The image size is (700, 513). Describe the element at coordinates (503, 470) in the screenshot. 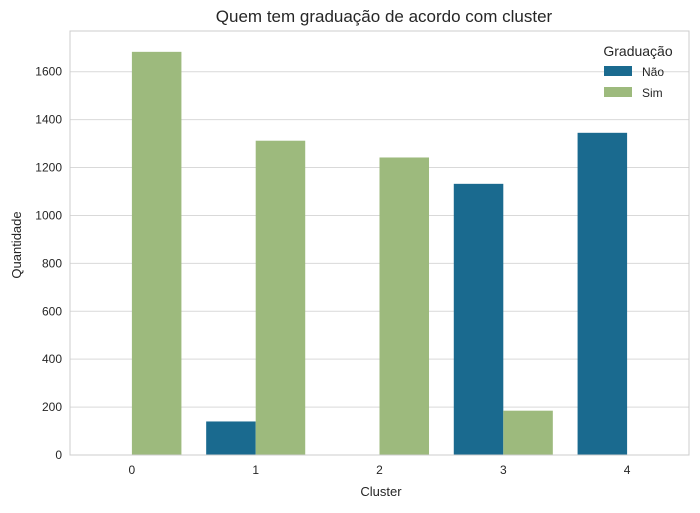

I see `x-tick-label: 3` at that location.